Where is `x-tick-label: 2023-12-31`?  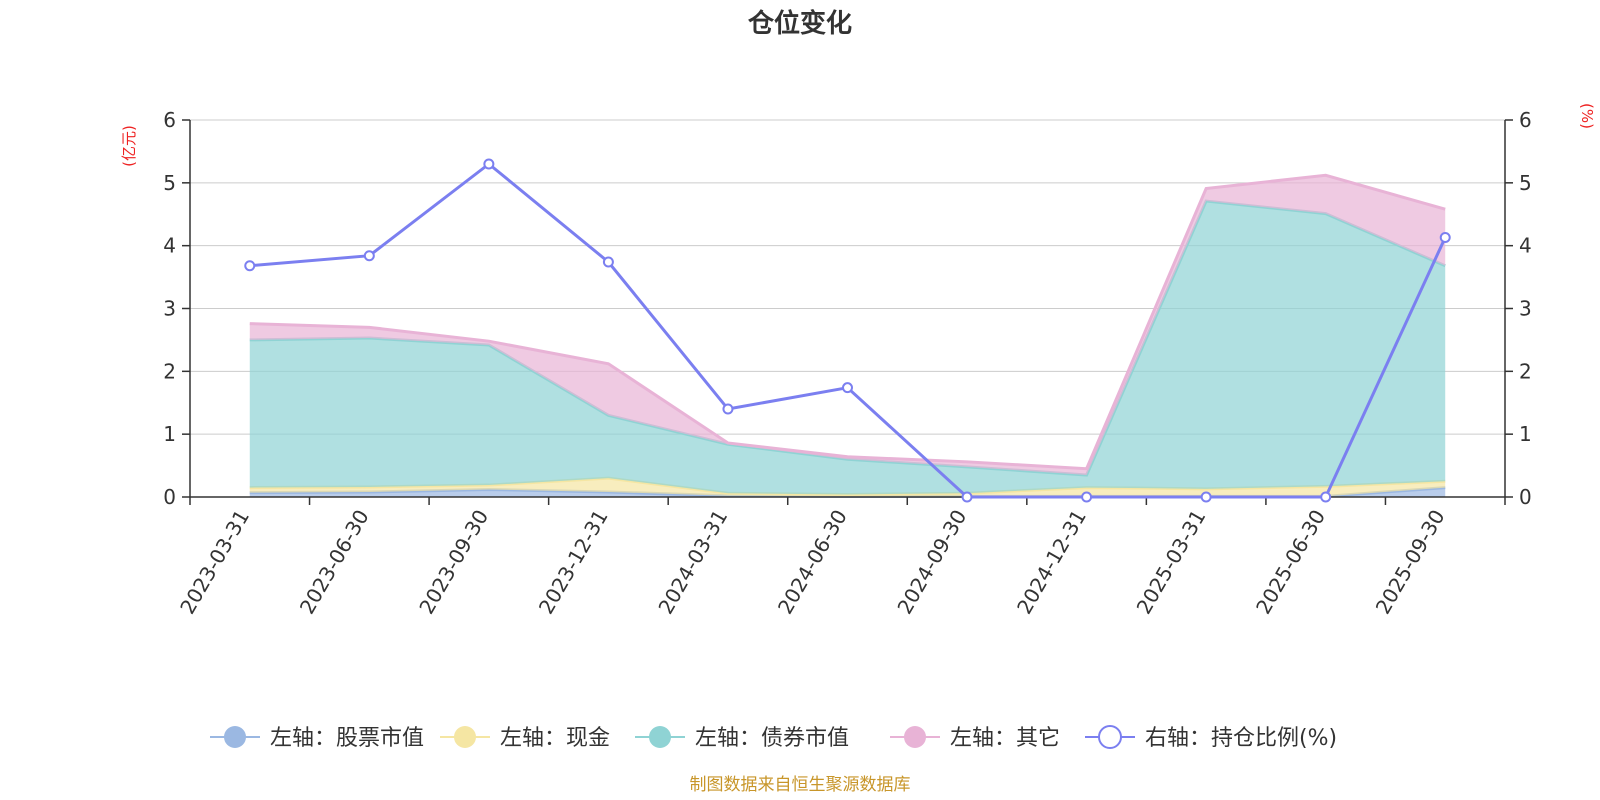 x-tick-label: 2023-12-31 is located at coordinates (573, 562).